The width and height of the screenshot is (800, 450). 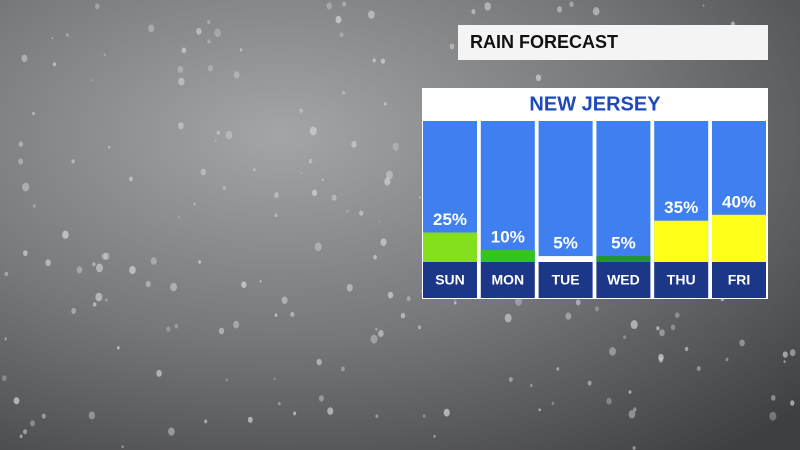 I want to click on day-label: SUN, so click(x=450, y=280).